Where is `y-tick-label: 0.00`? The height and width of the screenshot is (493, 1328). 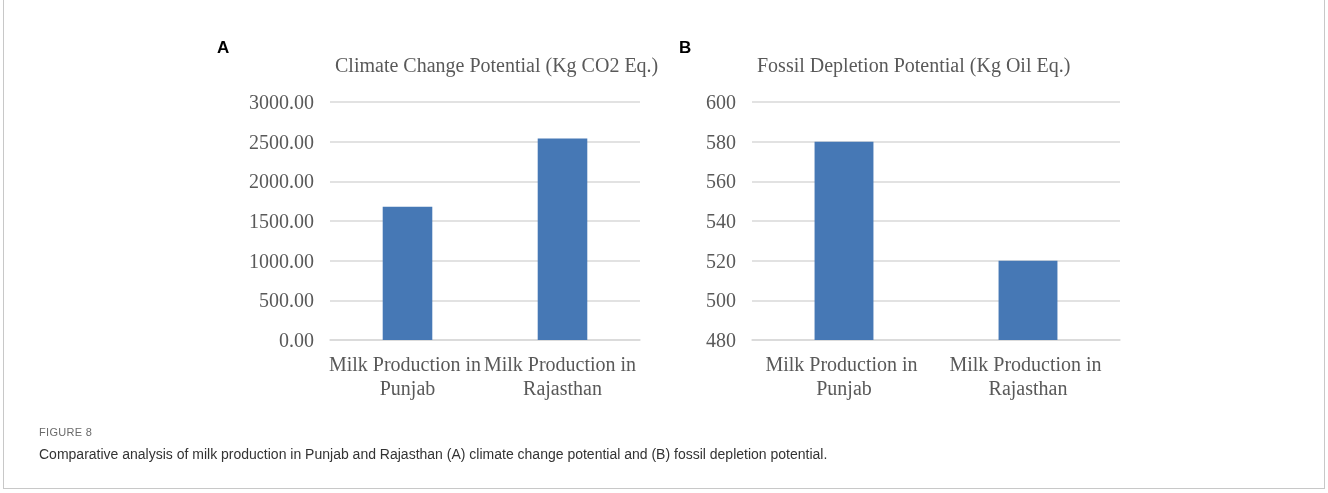
y-tick-label: 0.00 is located at coordinates (296, 340).